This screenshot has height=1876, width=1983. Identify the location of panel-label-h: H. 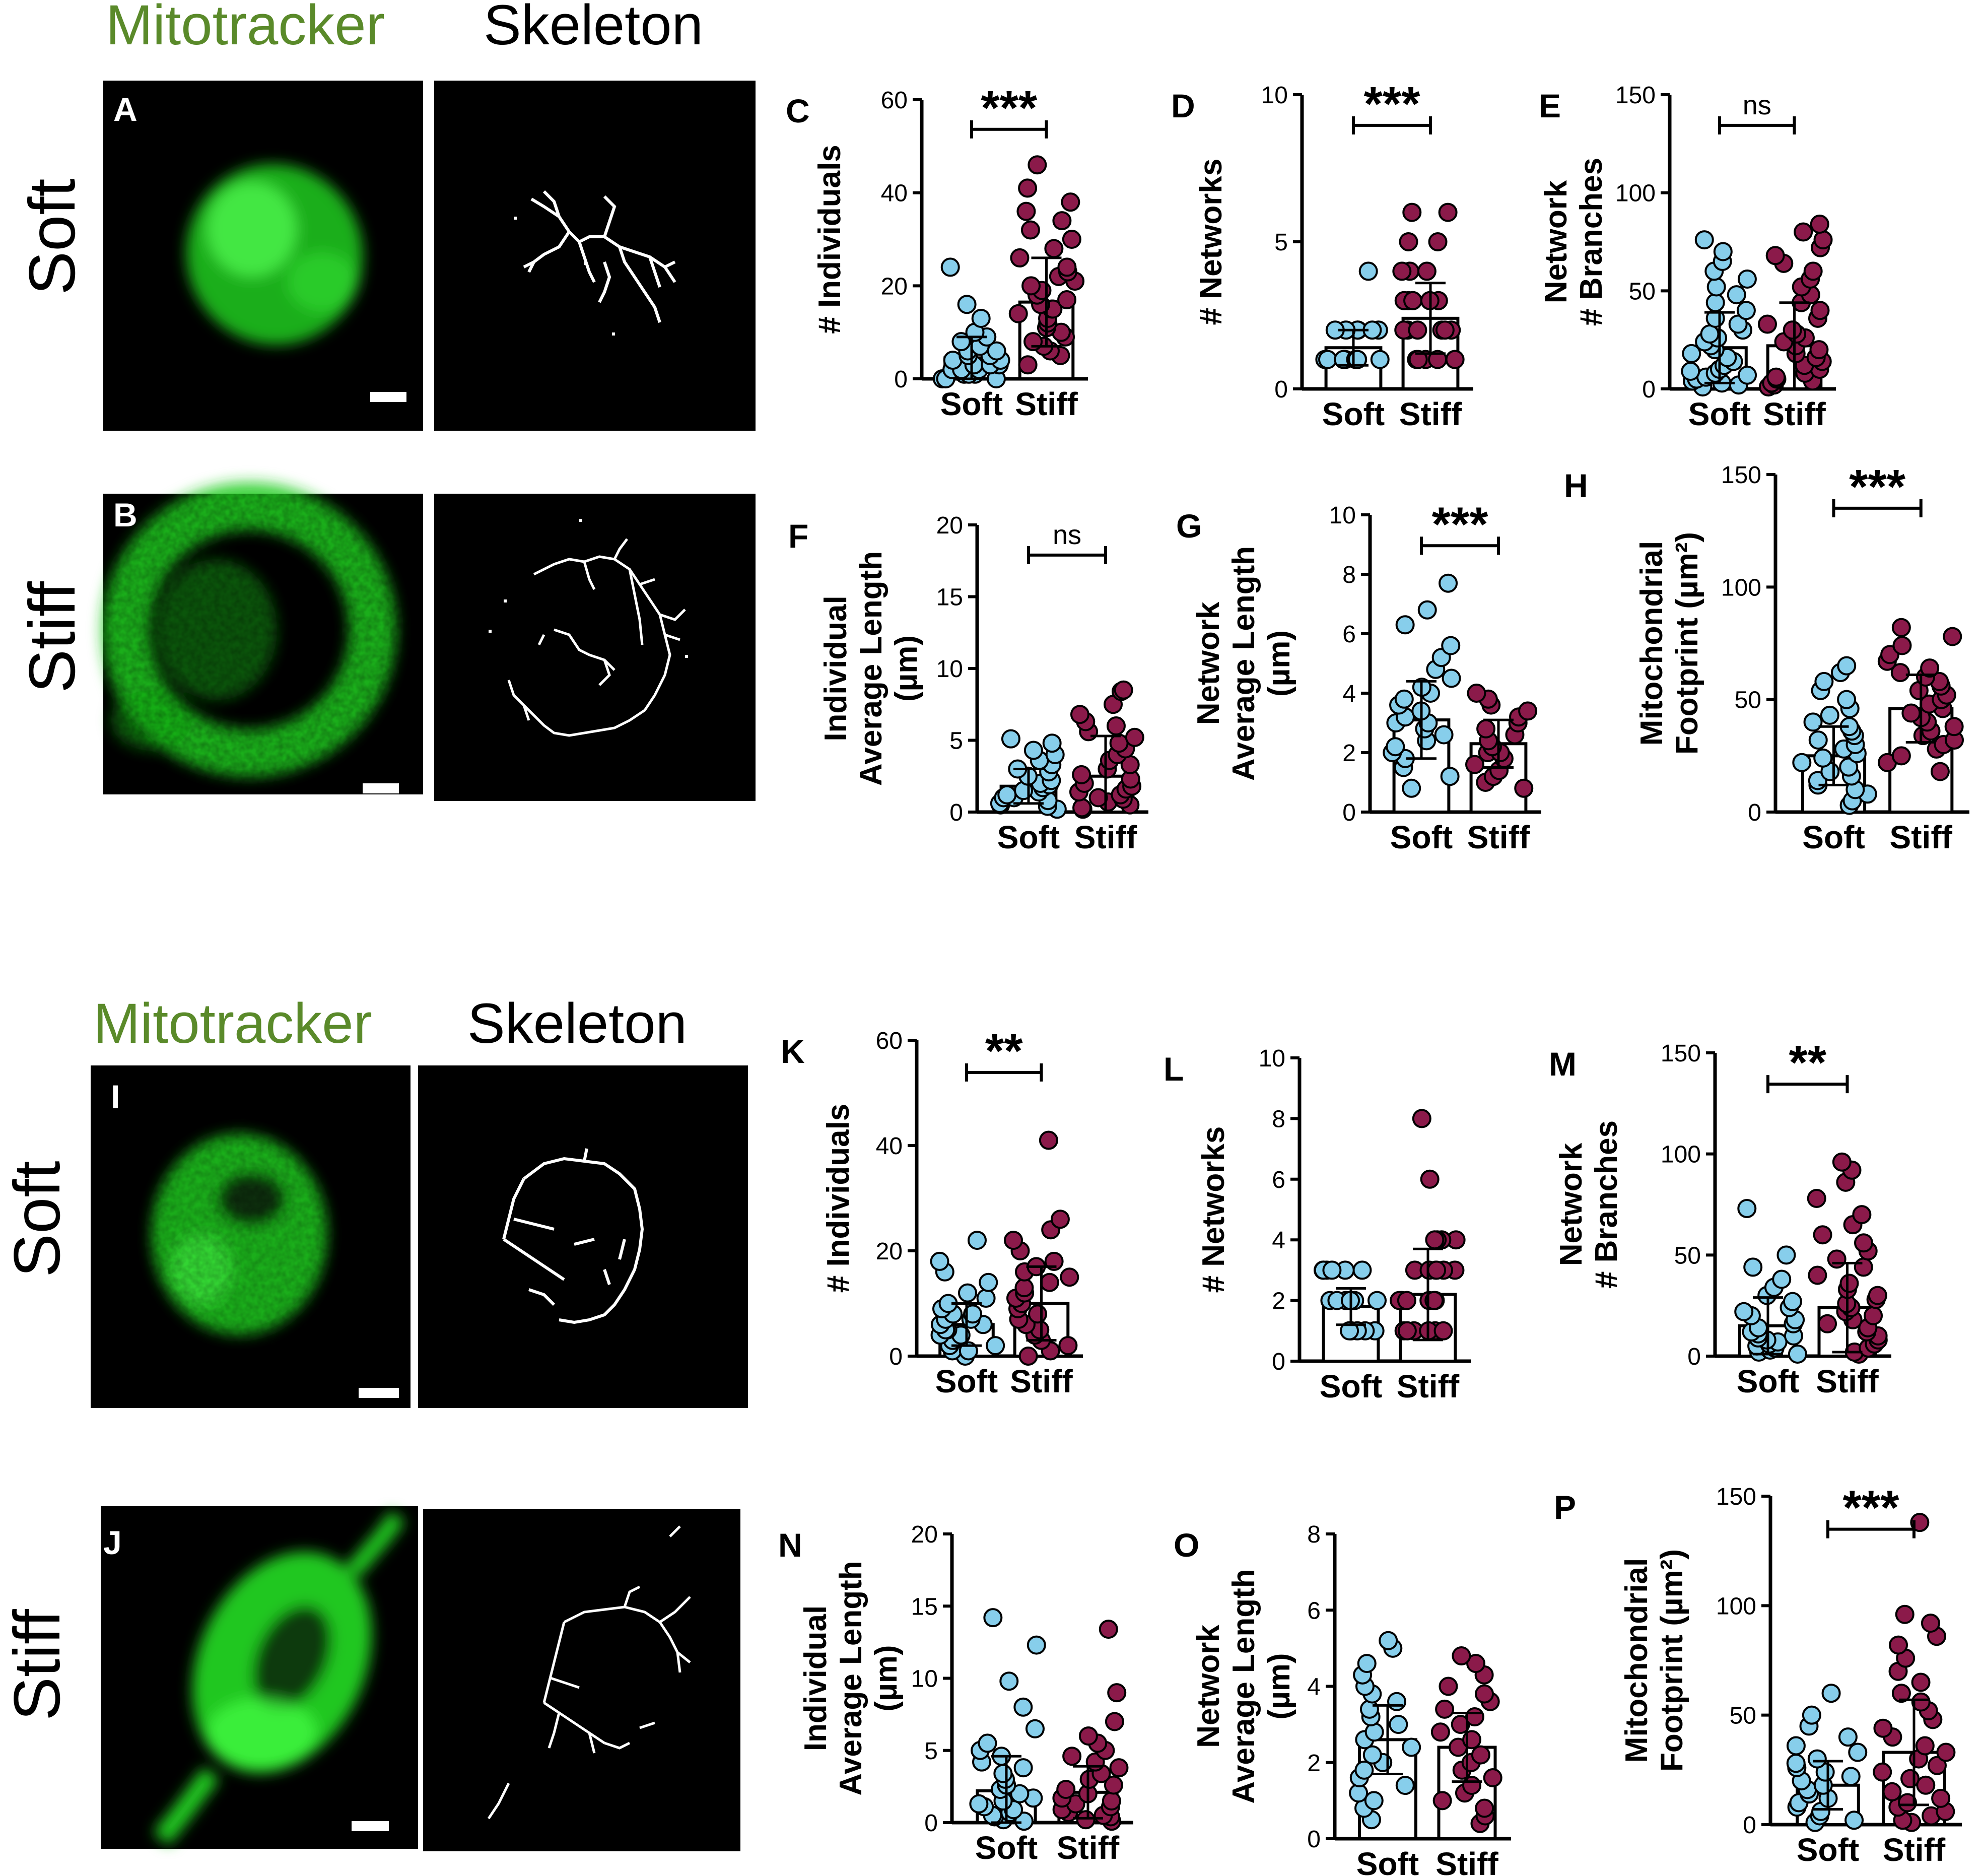
(1576, 485).